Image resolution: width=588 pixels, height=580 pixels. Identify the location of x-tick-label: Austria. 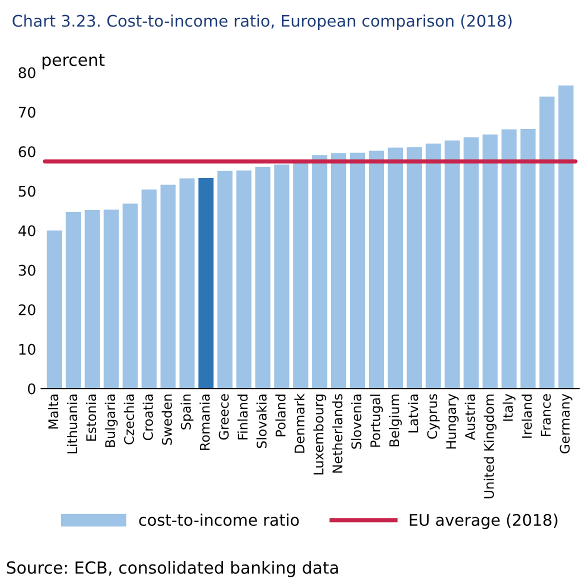
(470, 417).